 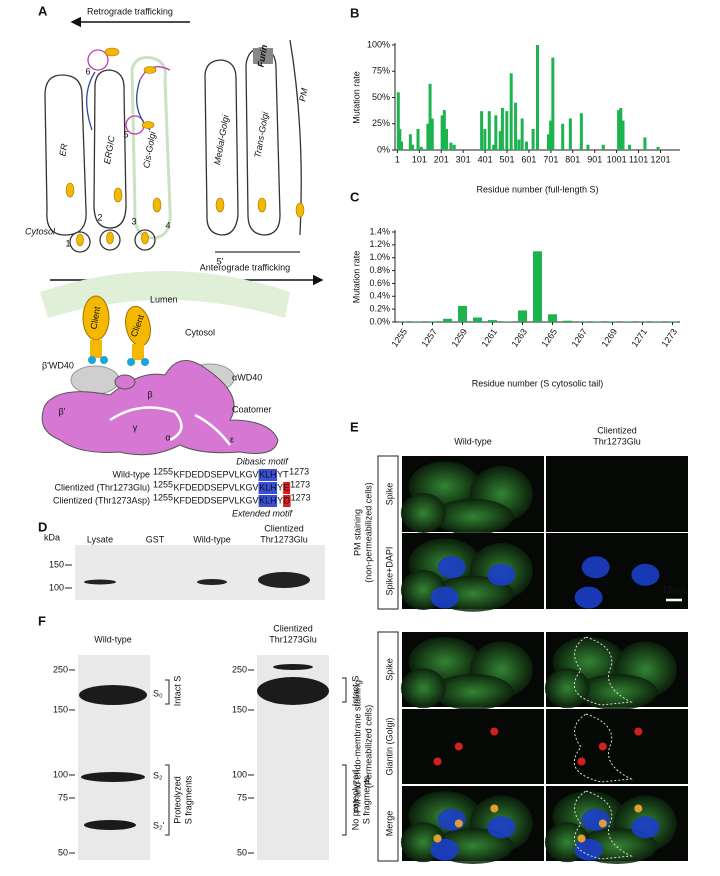 I want to click on y-tick-label: 100%, so click(x=378, y=44).